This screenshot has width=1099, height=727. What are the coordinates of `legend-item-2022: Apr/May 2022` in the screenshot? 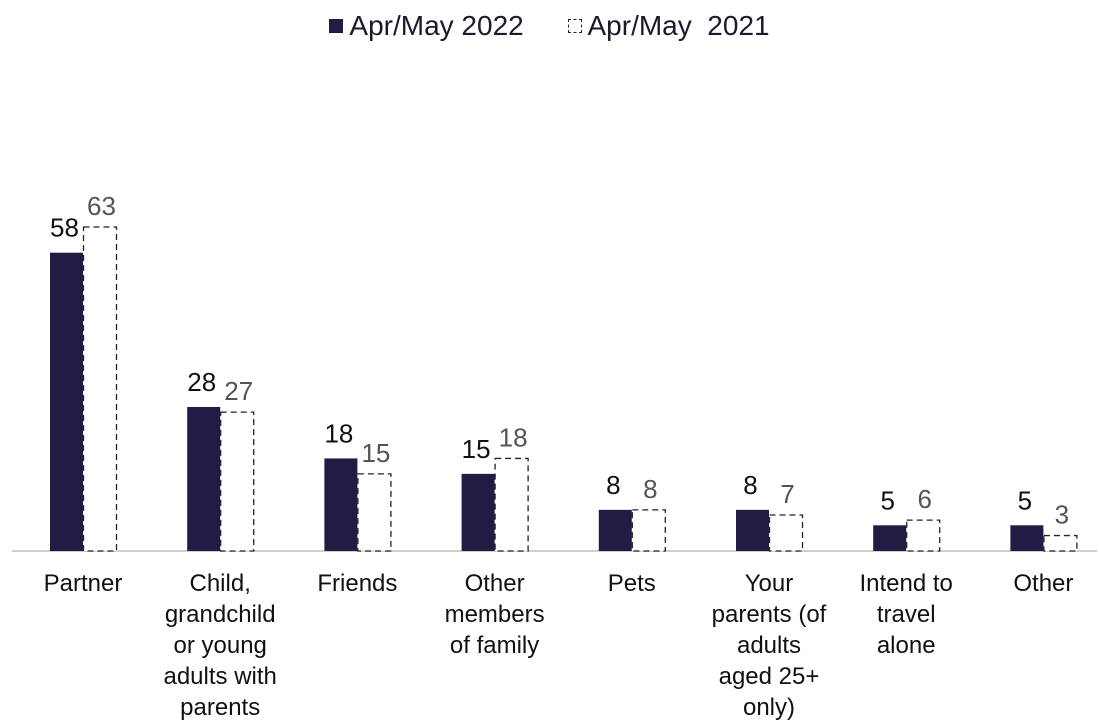 It's located at (426, 26).